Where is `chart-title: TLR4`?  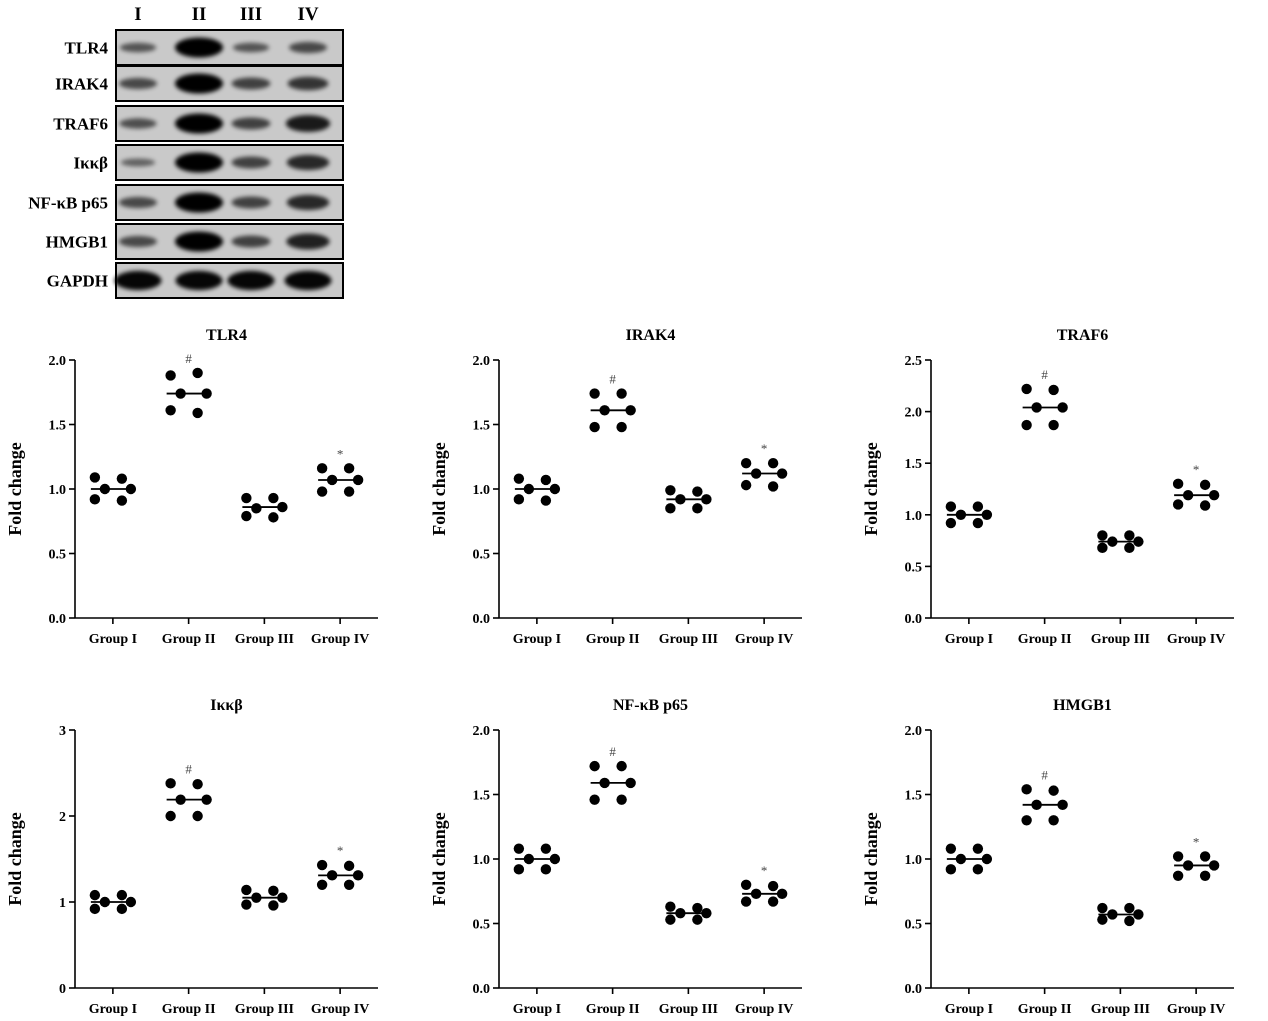 chart-title: TLR4 is located at coordinates (226, 335).